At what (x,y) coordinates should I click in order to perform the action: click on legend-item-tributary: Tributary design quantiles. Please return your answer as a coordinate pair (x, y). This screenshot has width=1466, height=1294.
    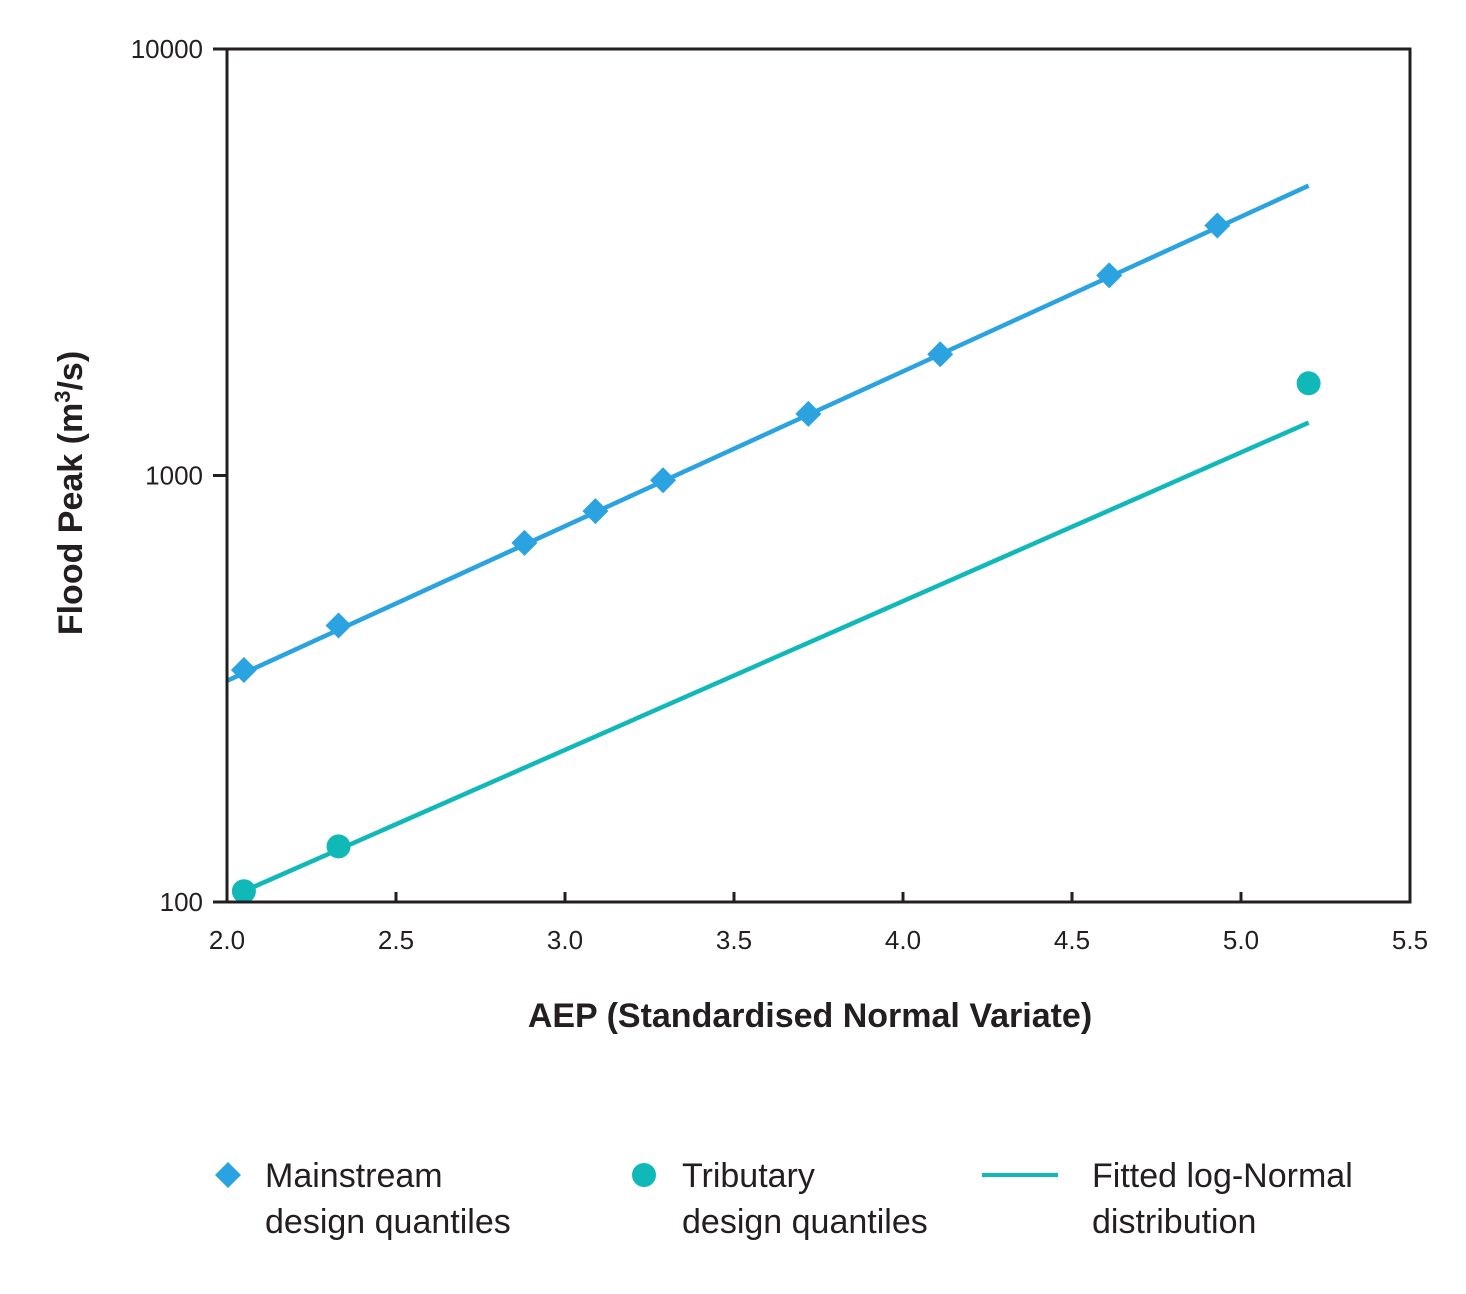
    Looking at the image, I should click on (780, 1199).